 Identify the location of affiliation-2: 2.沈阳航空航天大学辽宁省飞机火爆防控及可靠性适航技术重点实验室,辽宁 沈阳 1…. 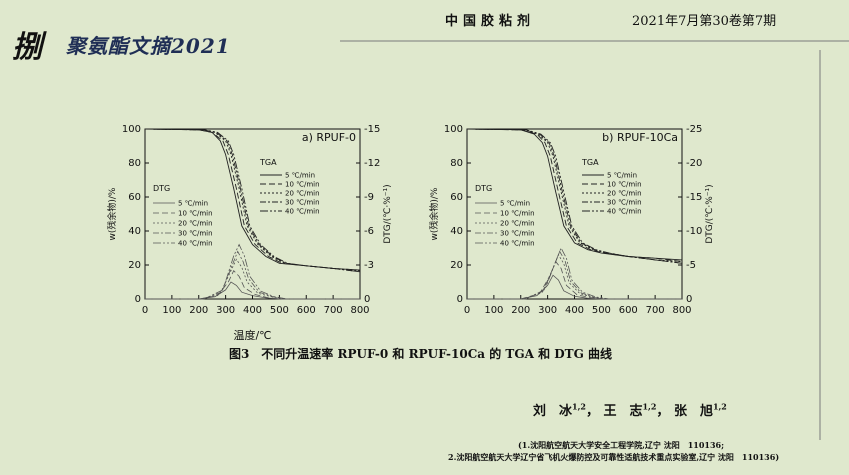
(614, 457).